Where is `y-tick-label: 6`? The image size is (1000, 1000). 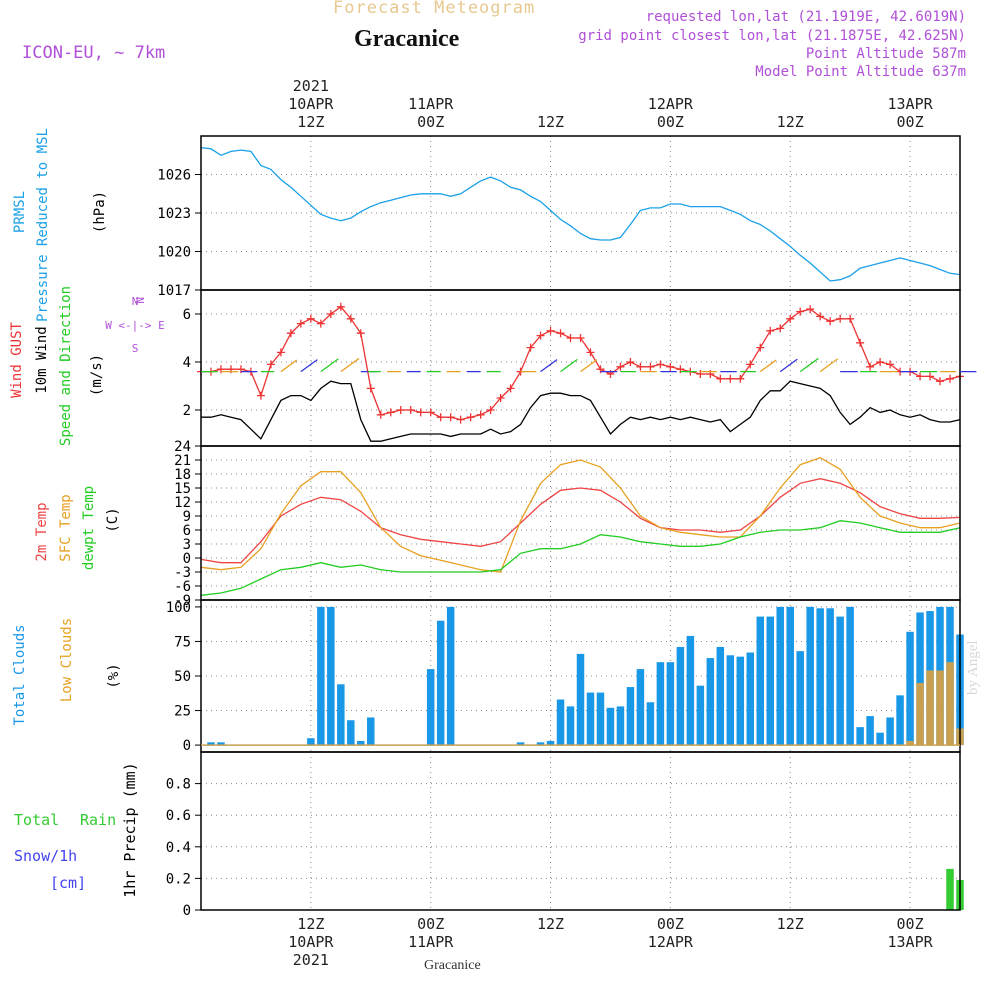
y-tick-label: 6 is located at coordinates (187, 531).